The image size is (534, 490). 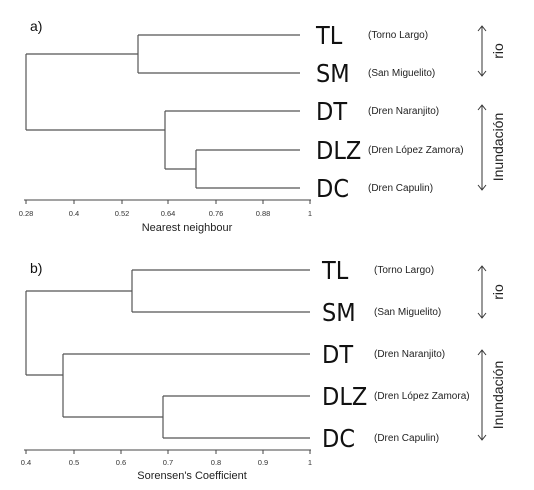 What do you see at coordinates (187, 228) in the screenshot?
I see `x-axis-label: Nearest neighbour` at bounding box center [187, 228].